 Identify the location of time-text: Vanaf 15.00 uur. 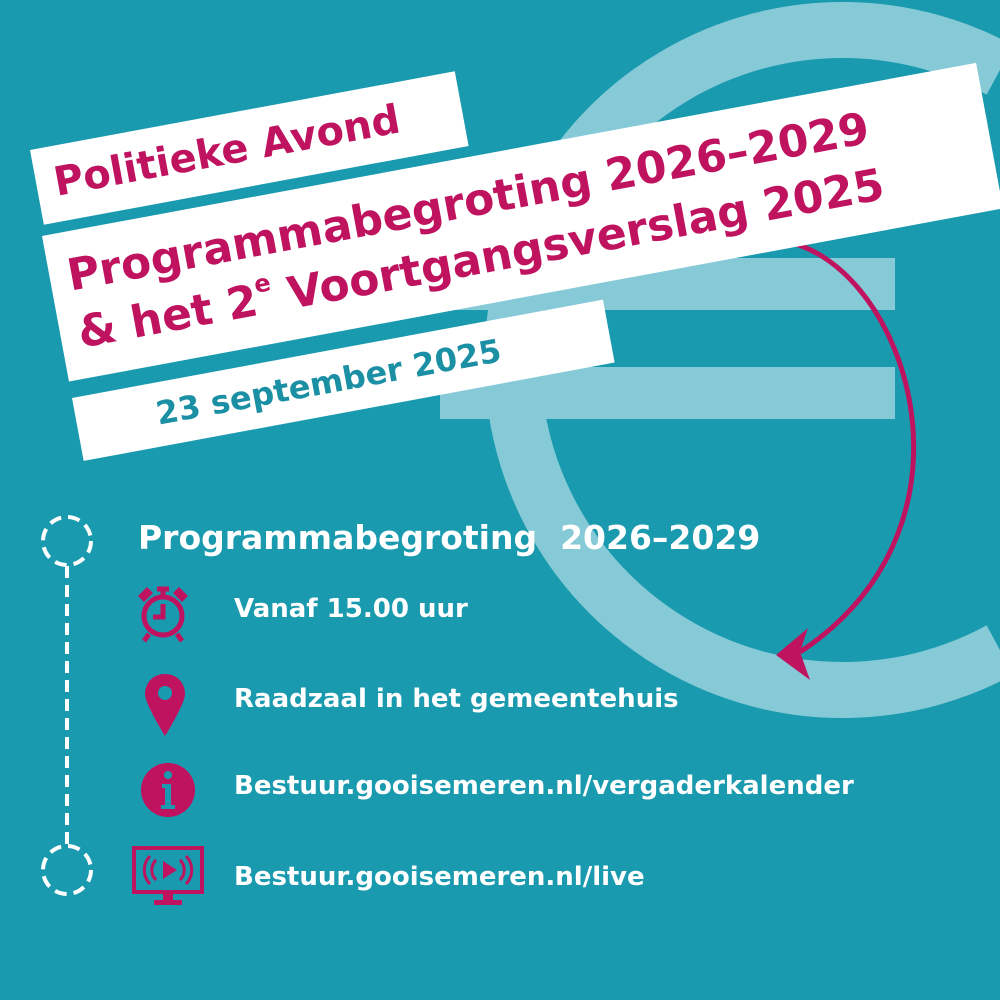
(351, 609).